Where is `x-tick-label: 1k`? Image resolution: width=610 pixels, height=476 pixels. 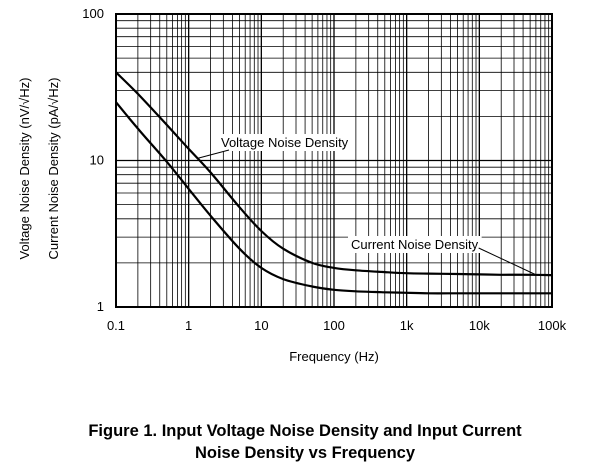 x-tick-label: 1k is located at coordinates (407, 325).